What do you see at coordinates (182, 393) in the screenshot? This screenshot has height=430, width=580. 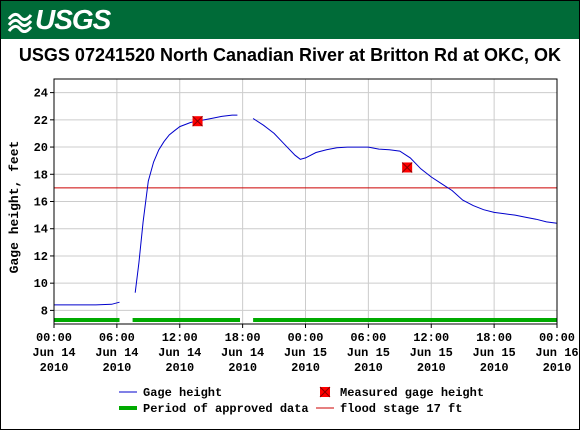 I see `legend-label-gage: Gage height` at bounding box center [182, 393].